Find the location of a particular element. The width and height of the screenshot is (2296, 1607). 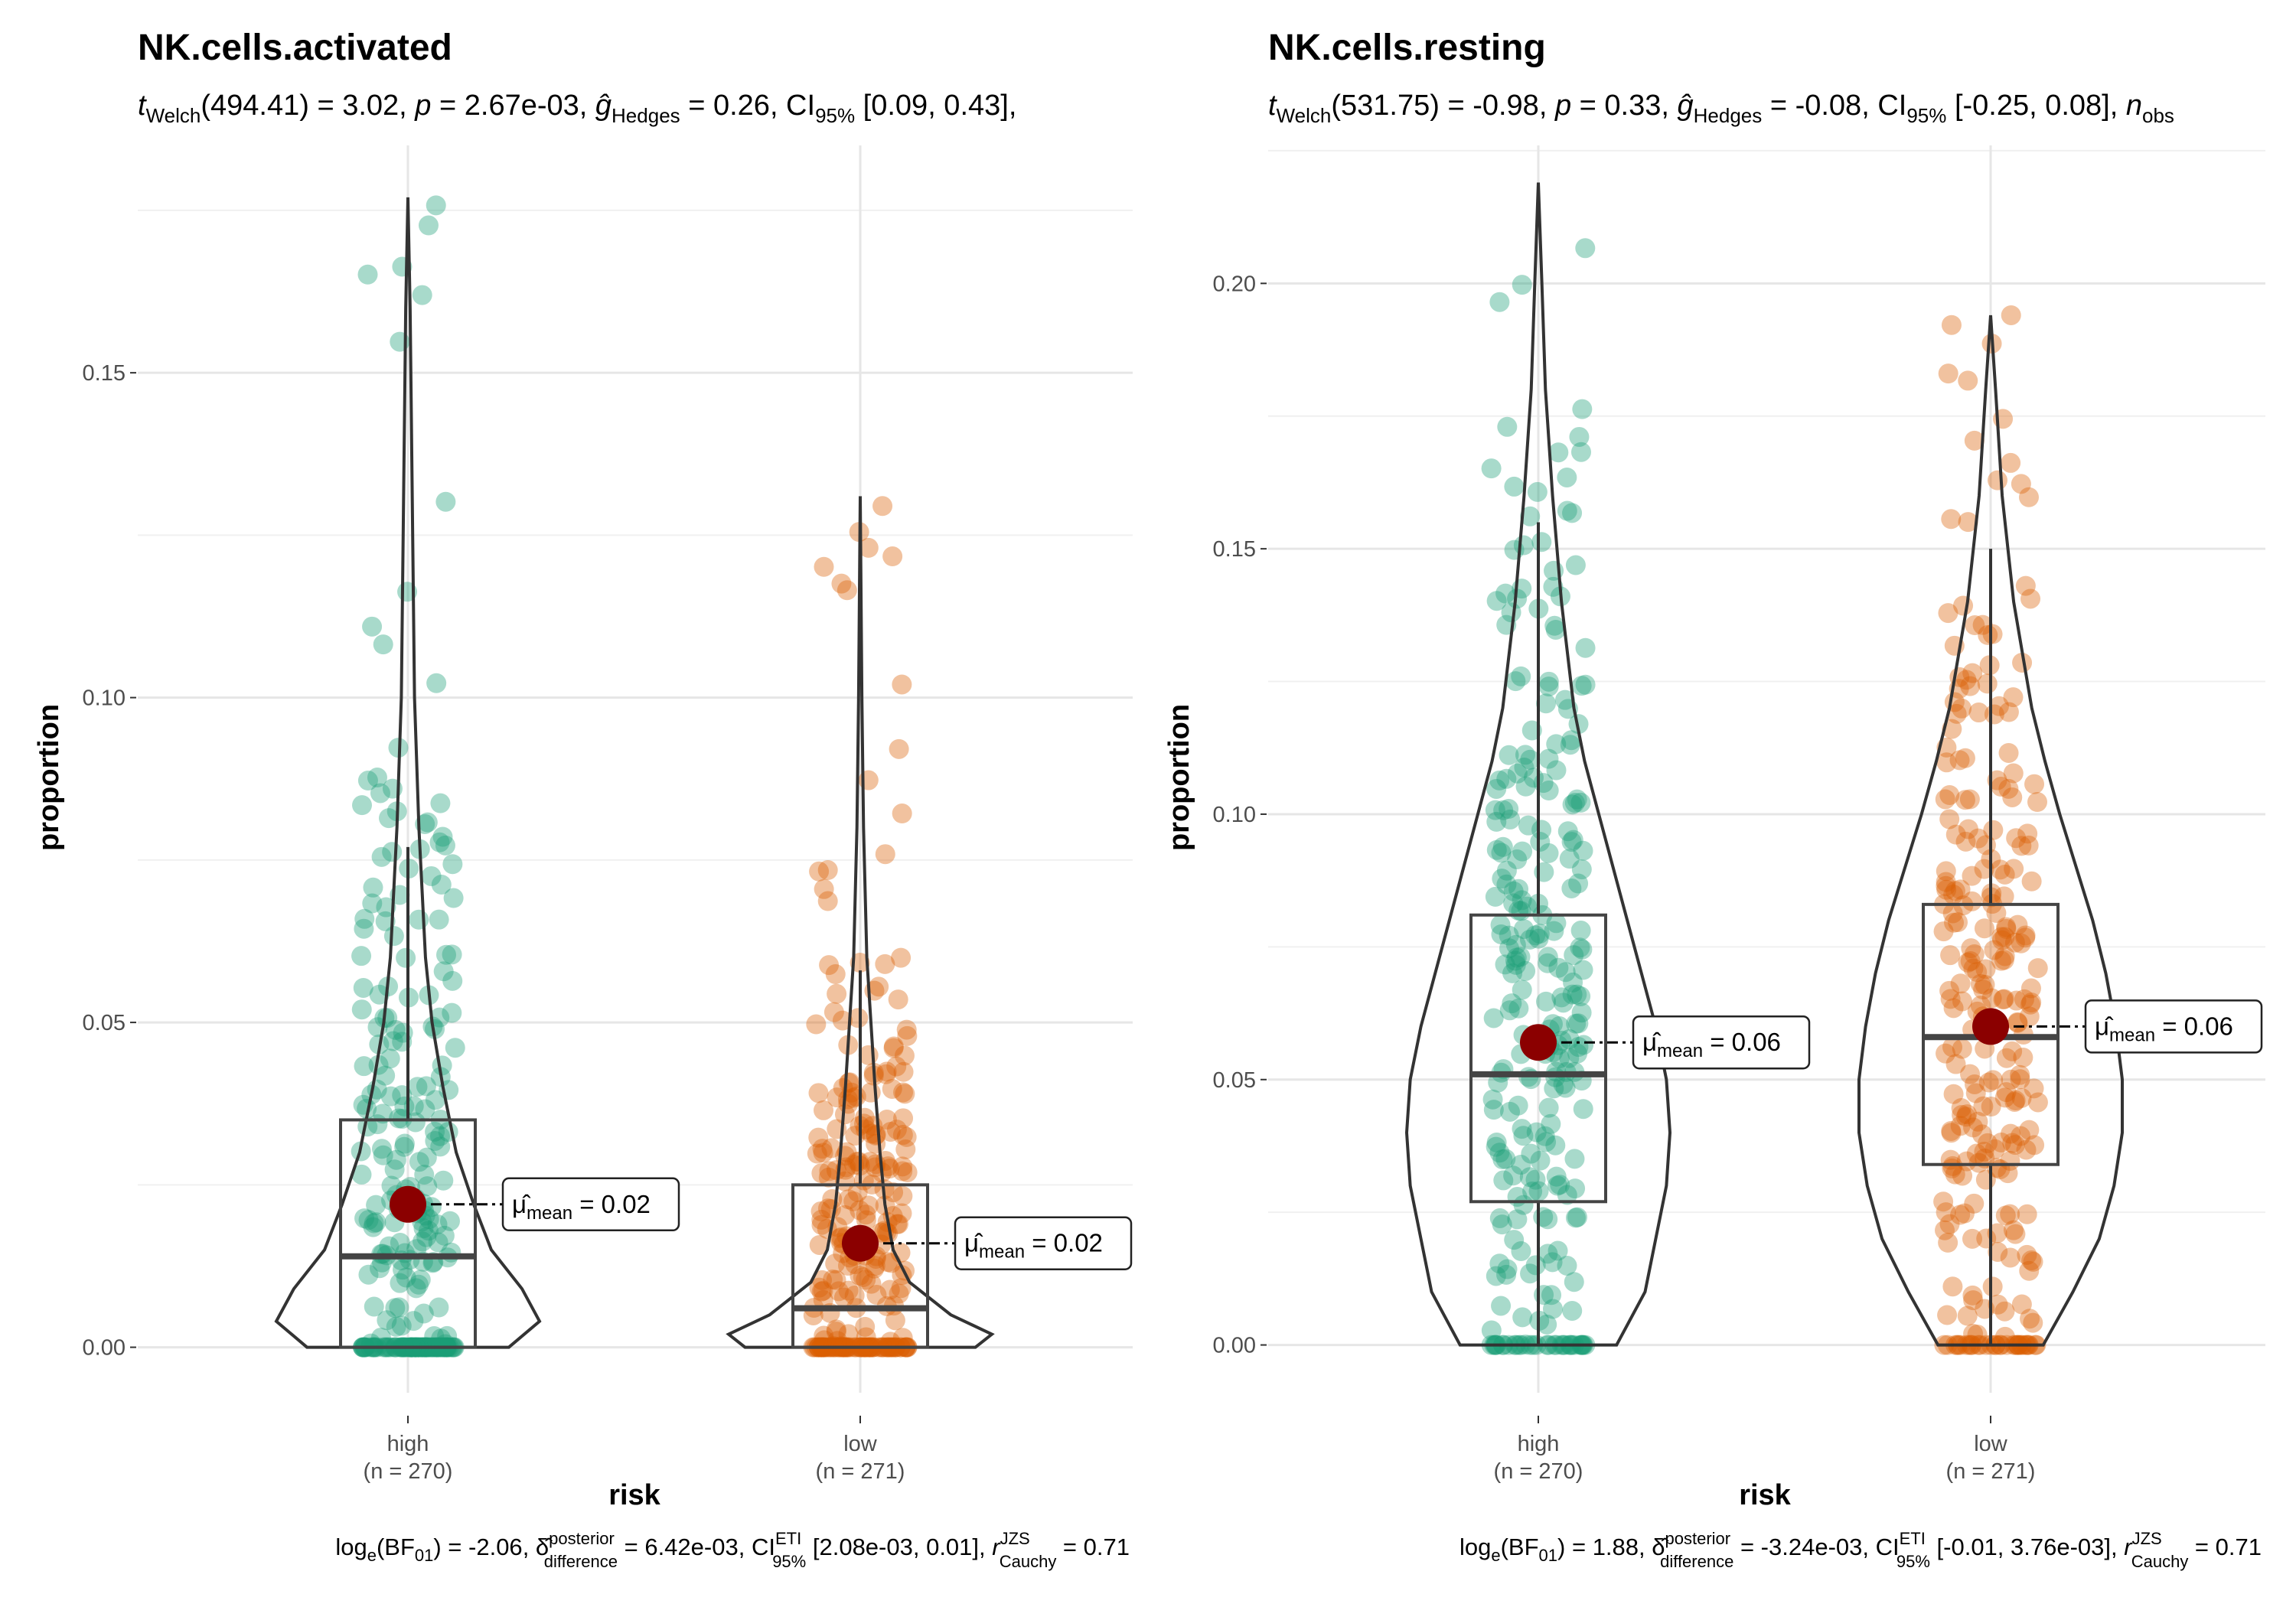

violin-high is located at coordinates (408, 773).